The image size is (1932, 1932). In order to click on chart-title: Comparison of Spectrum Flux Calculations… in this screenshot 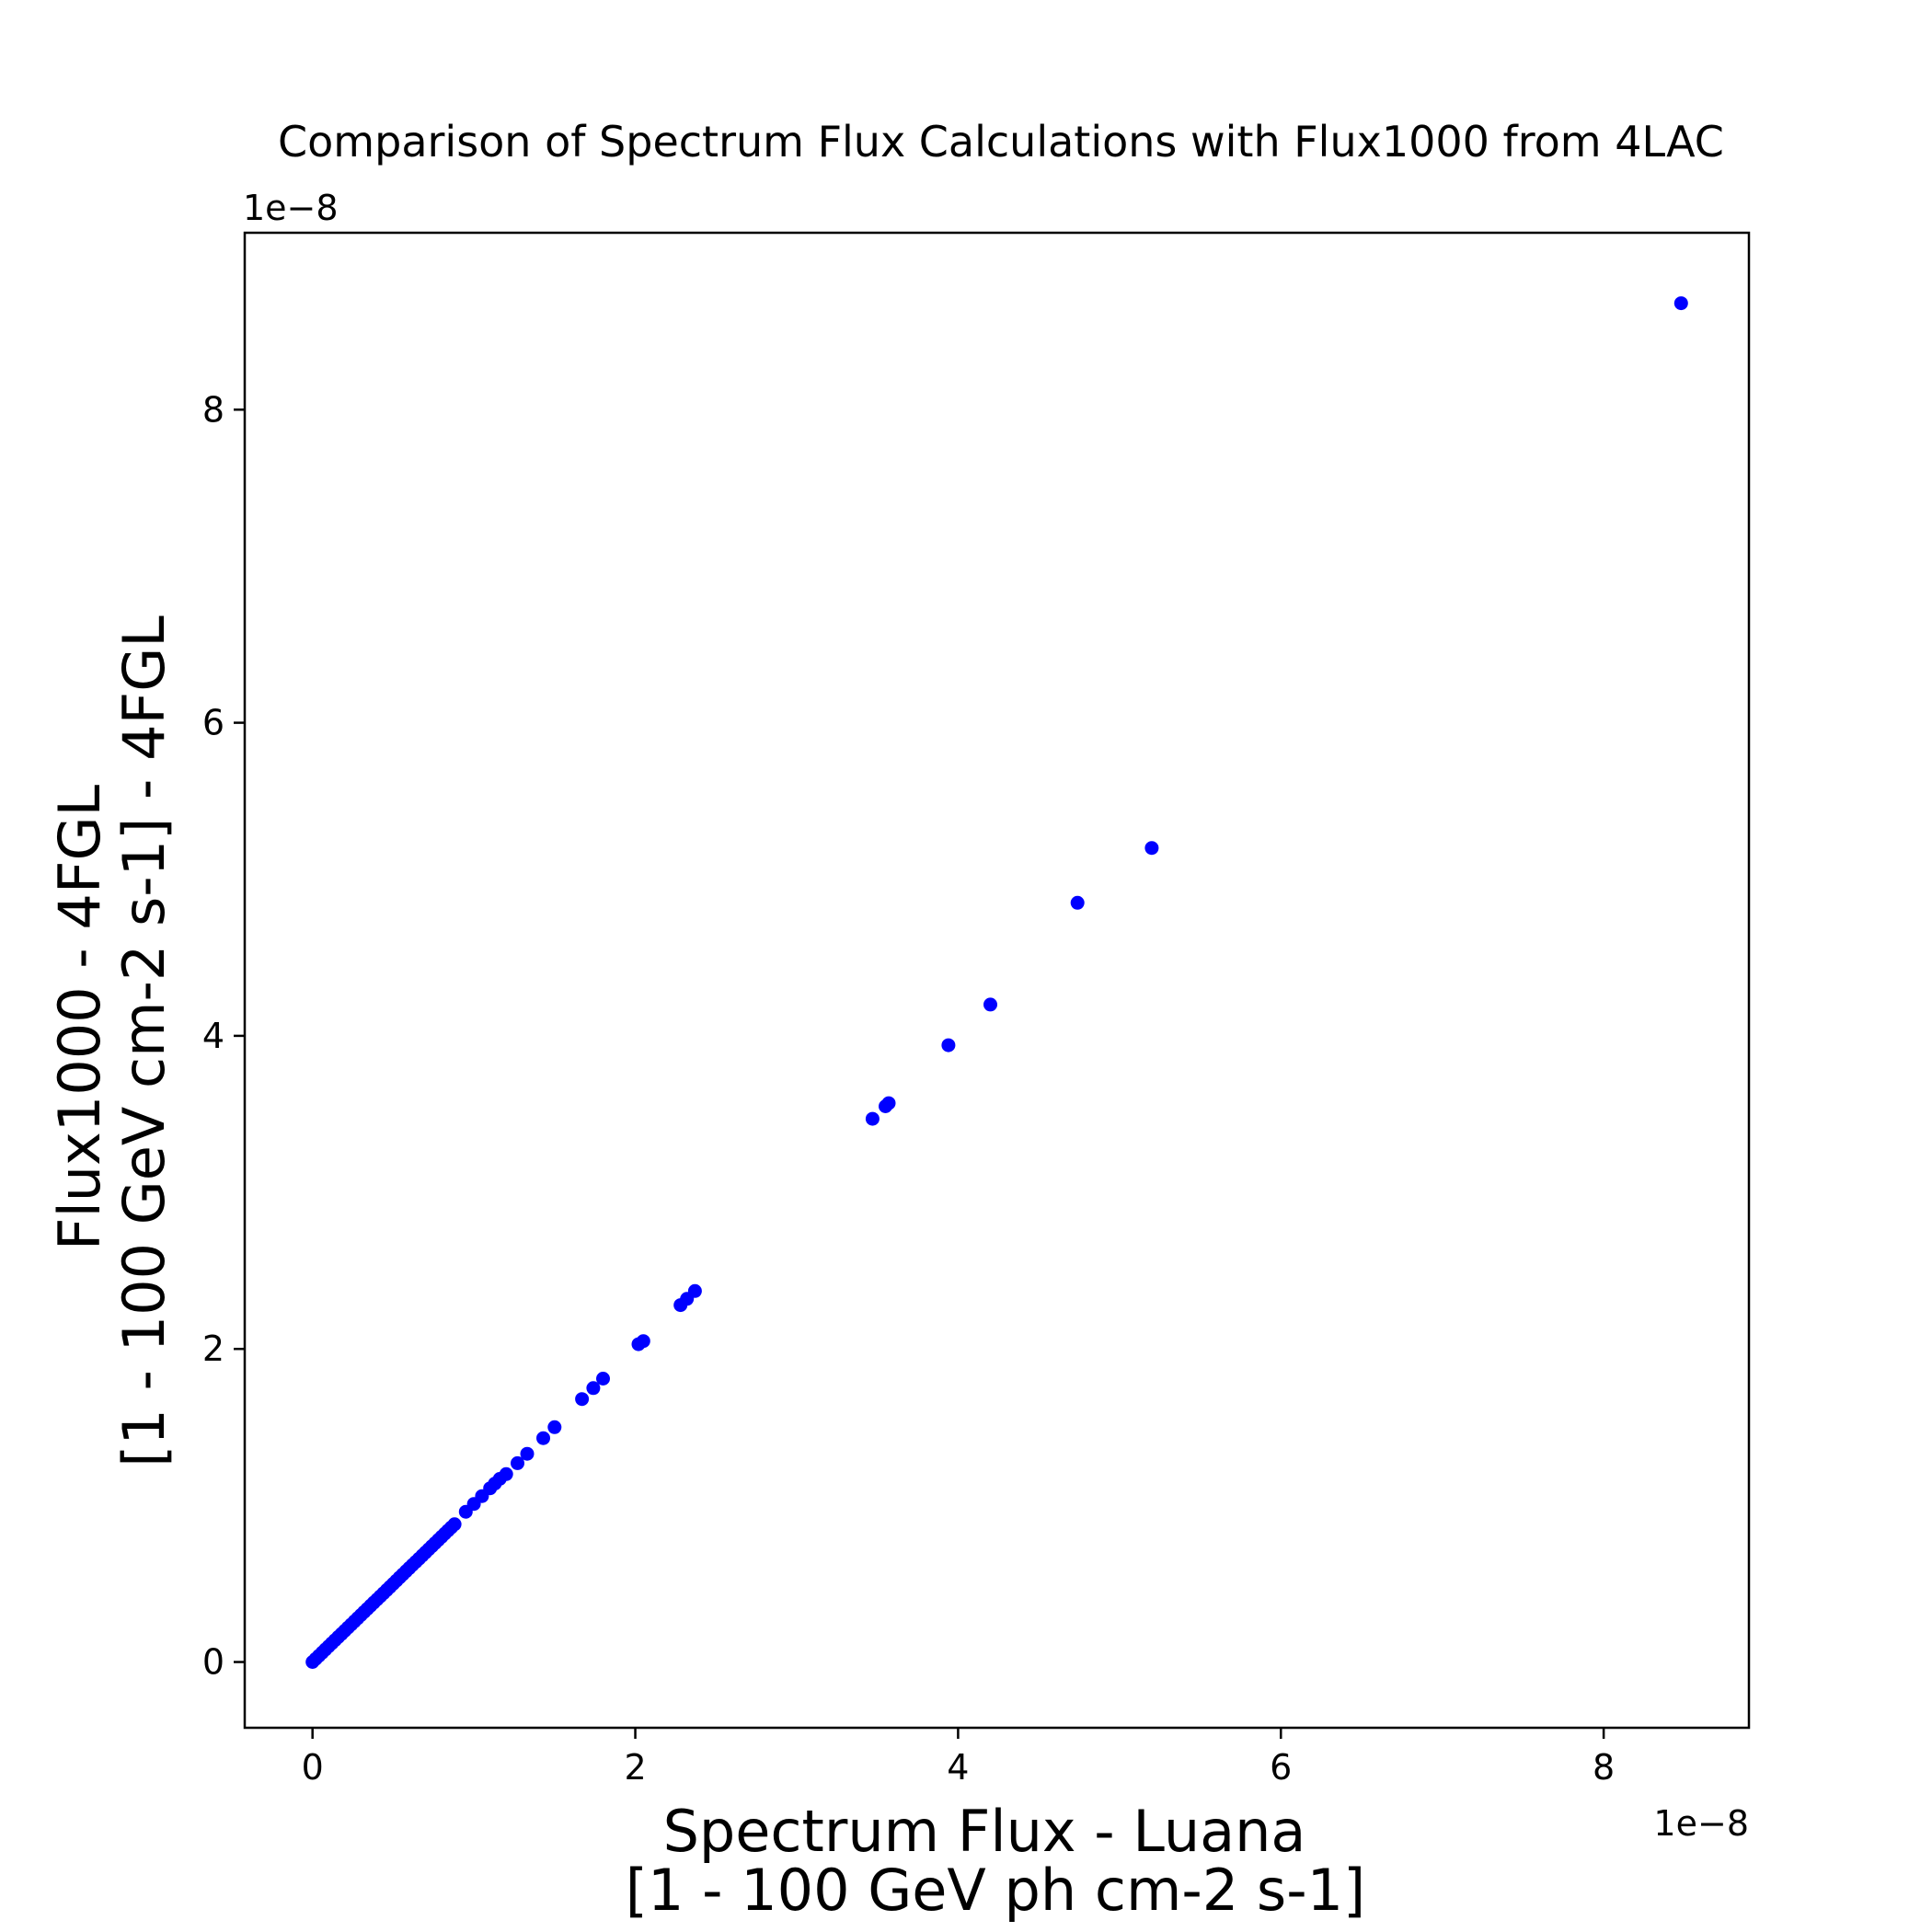, I will do `click(1001, 142)`.